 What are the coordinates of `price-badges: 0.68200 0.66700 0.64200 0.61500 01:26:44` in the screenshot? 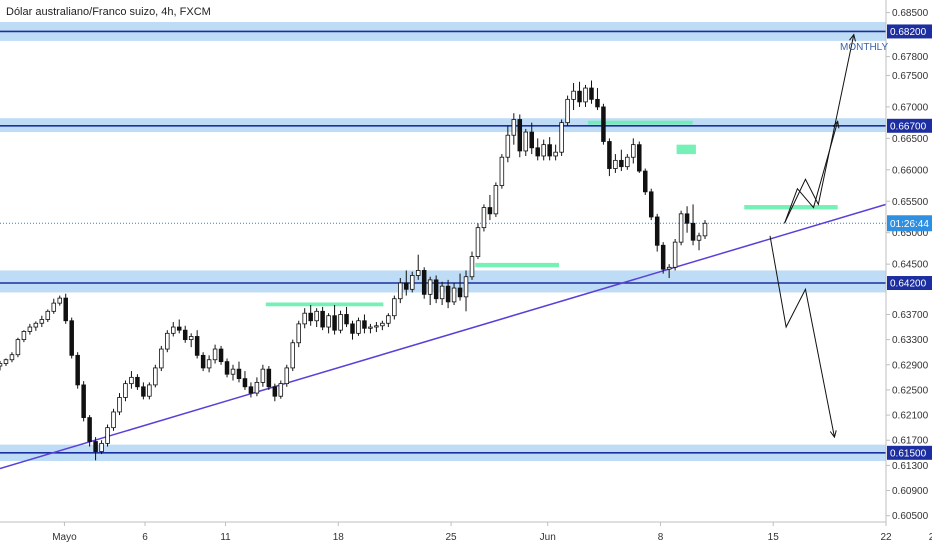 It's located at (909, 242).